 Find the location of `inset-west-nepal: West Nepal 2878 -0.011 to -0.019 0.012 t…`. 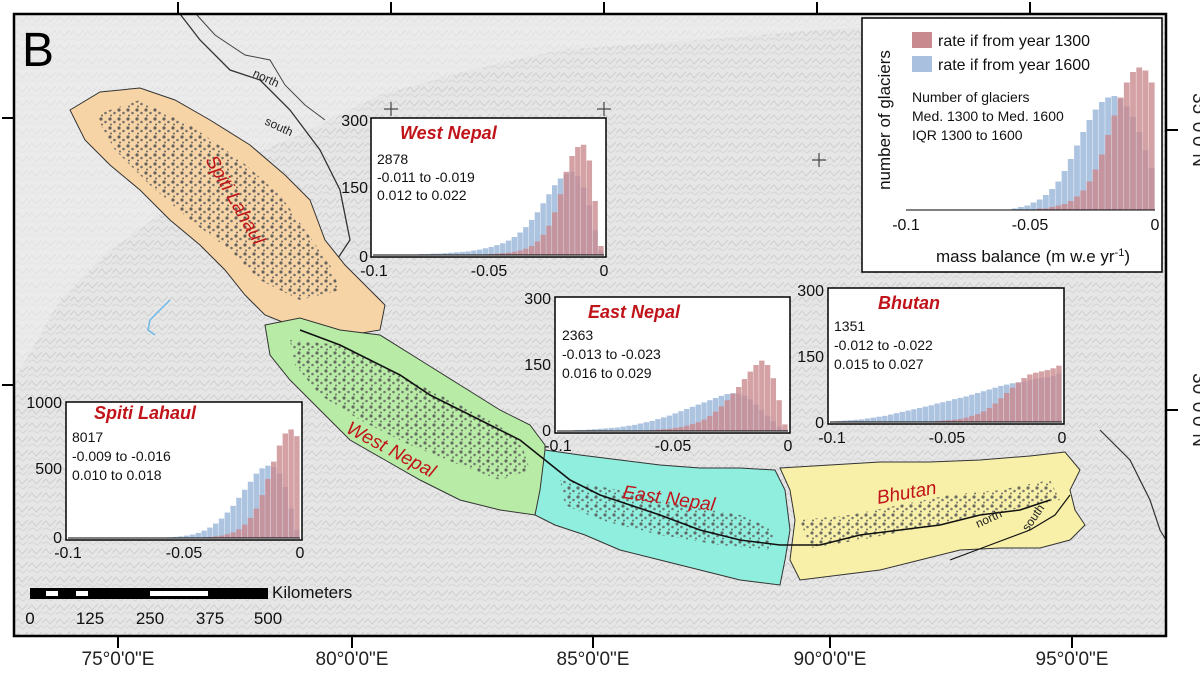

inset-west-nepal: West Nepal 2878 -0.011 to -0.019 0.012 t… is located at coordinates (474, 196).